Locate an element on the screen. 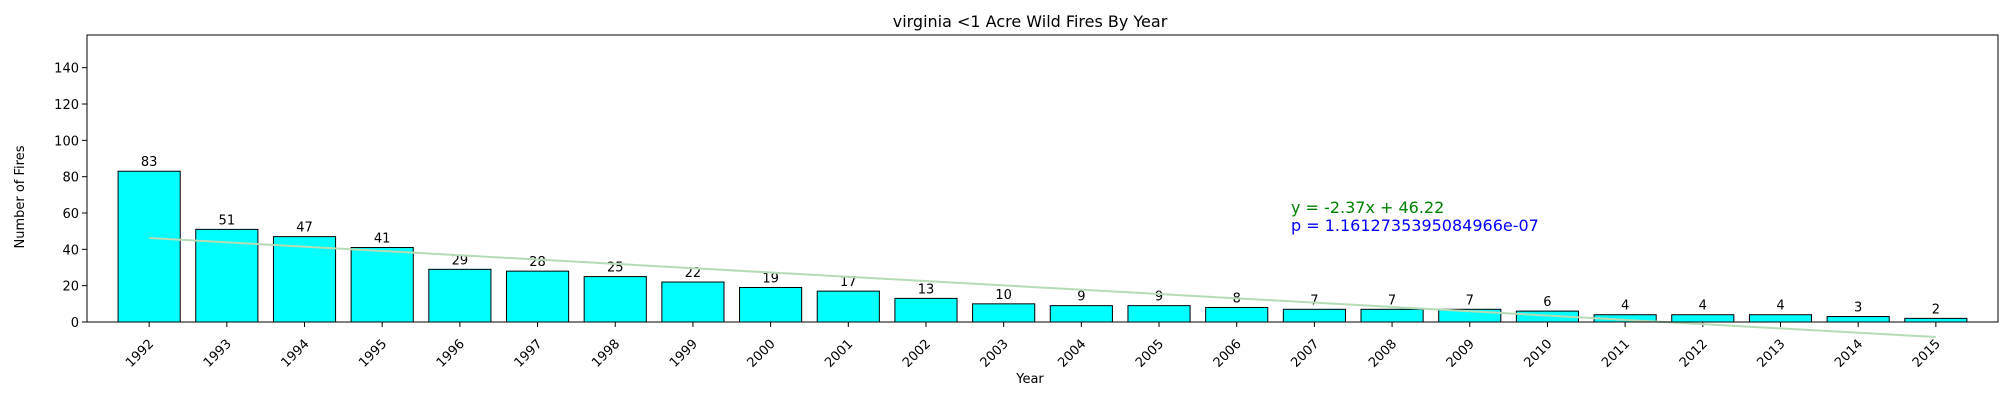  trend-equation: y = -2.37x + 46.22 is located at coordinates (1367, 207).